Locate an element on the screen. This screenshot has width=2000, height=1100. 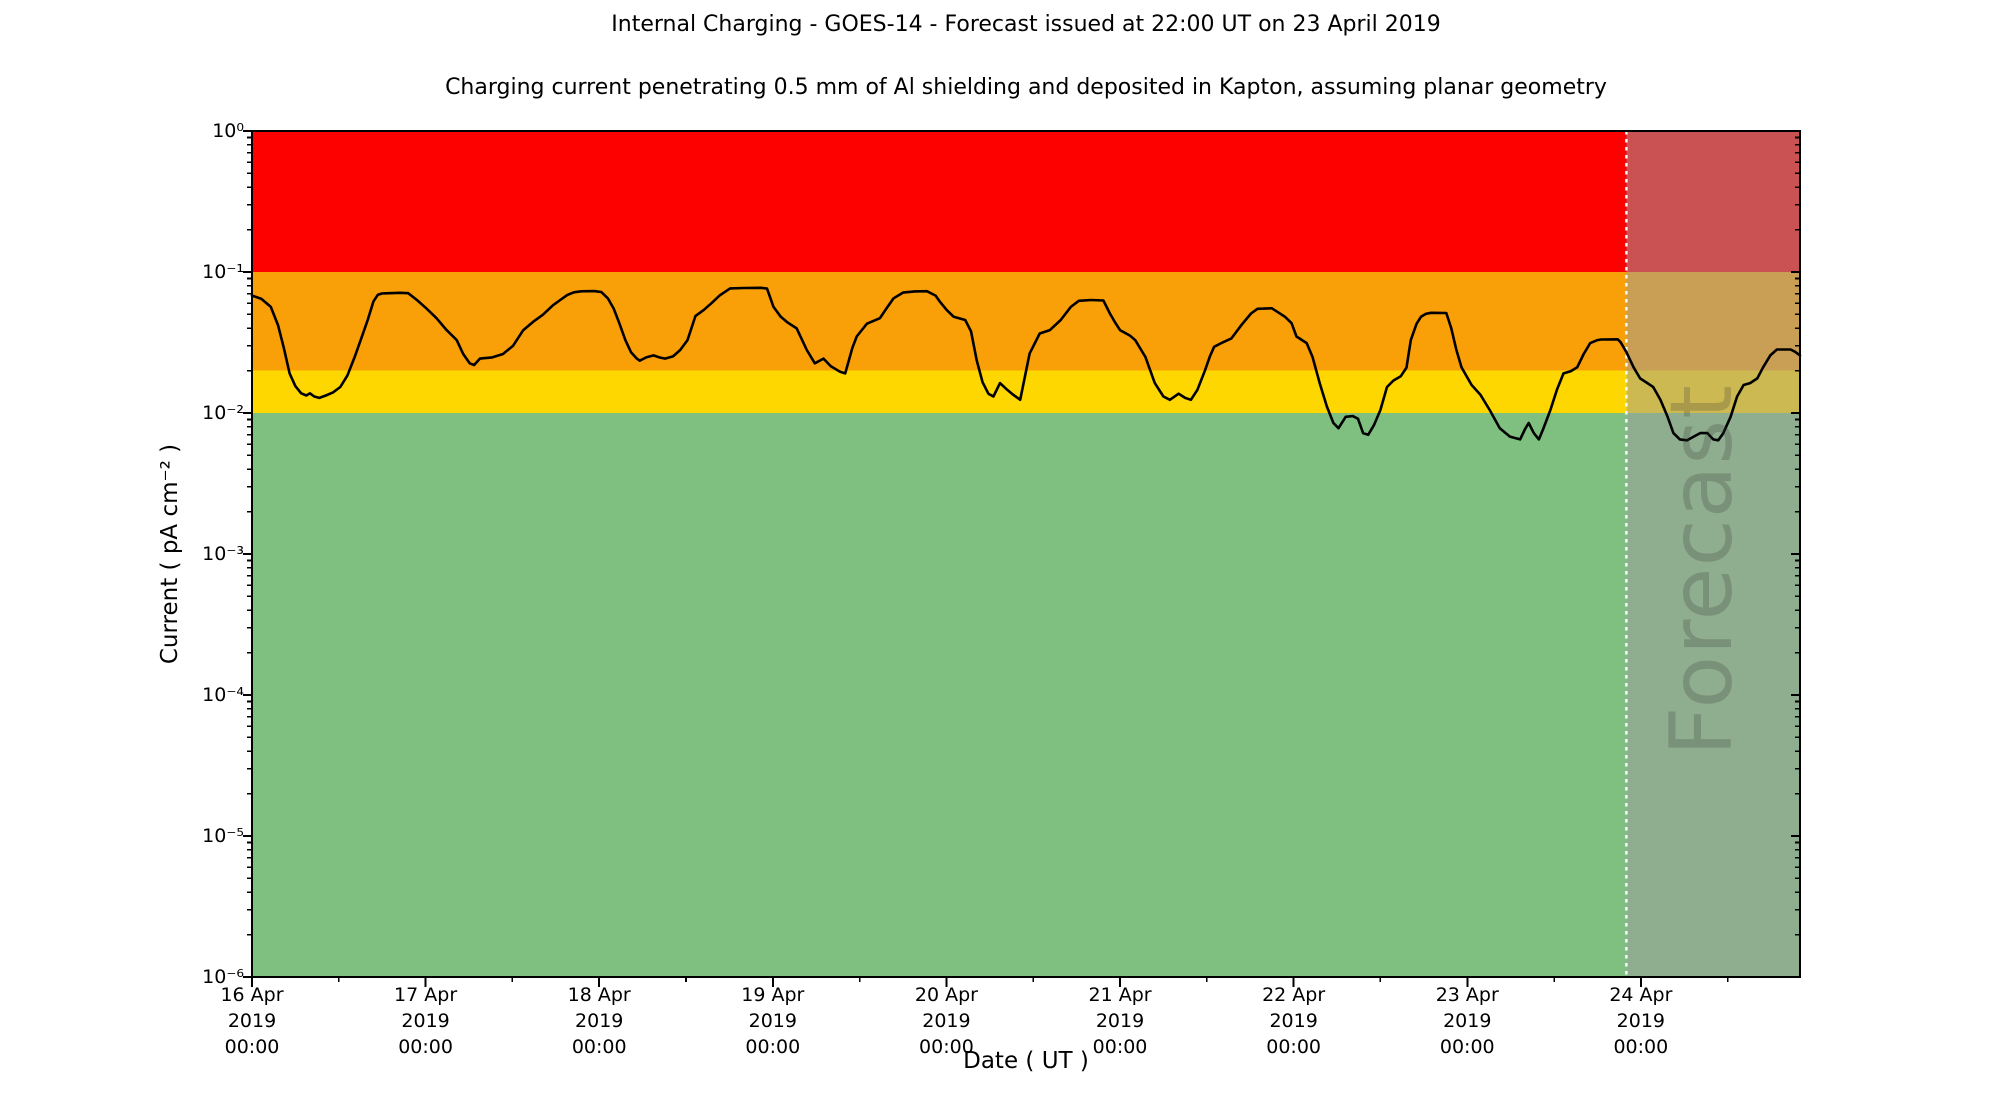
x-tick-date: 24 Apr is located at coordinates (1641, 995).